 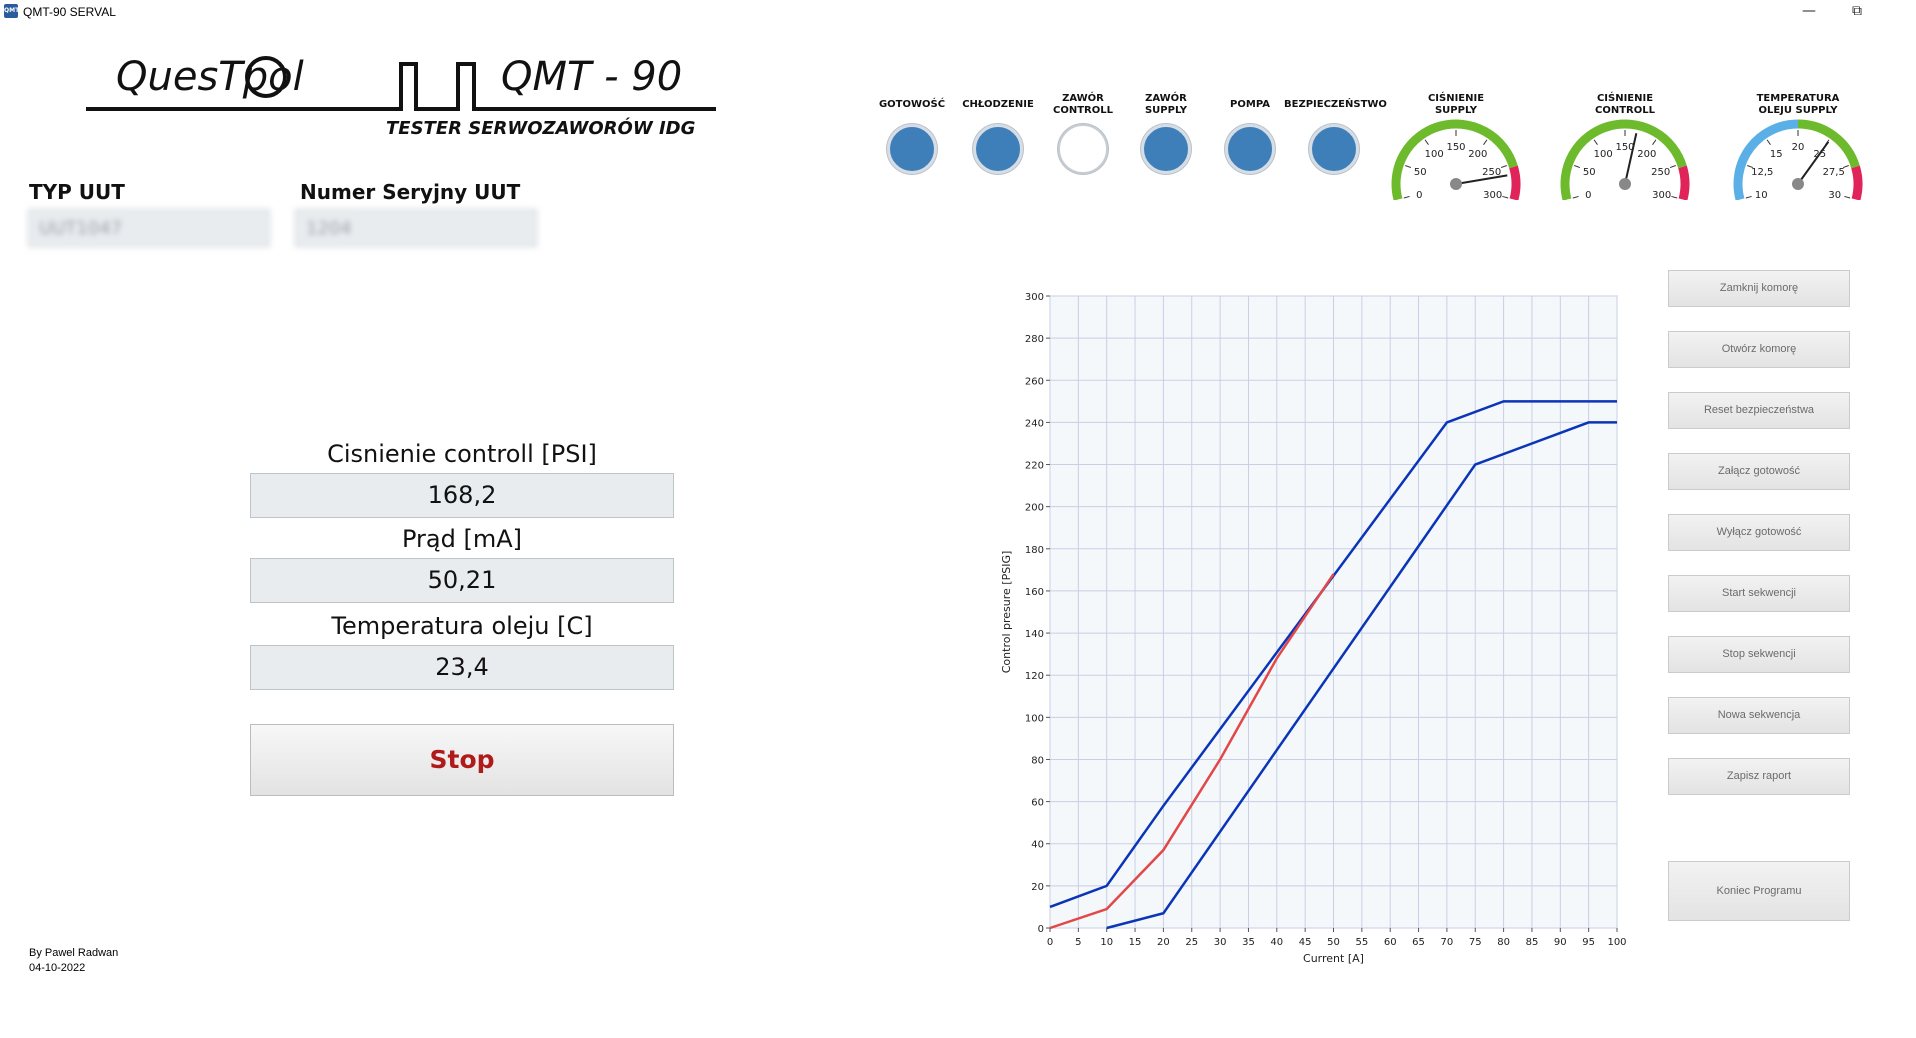 I want to click on control-button: Stop sekwencji, so click(x=1759, y=654).